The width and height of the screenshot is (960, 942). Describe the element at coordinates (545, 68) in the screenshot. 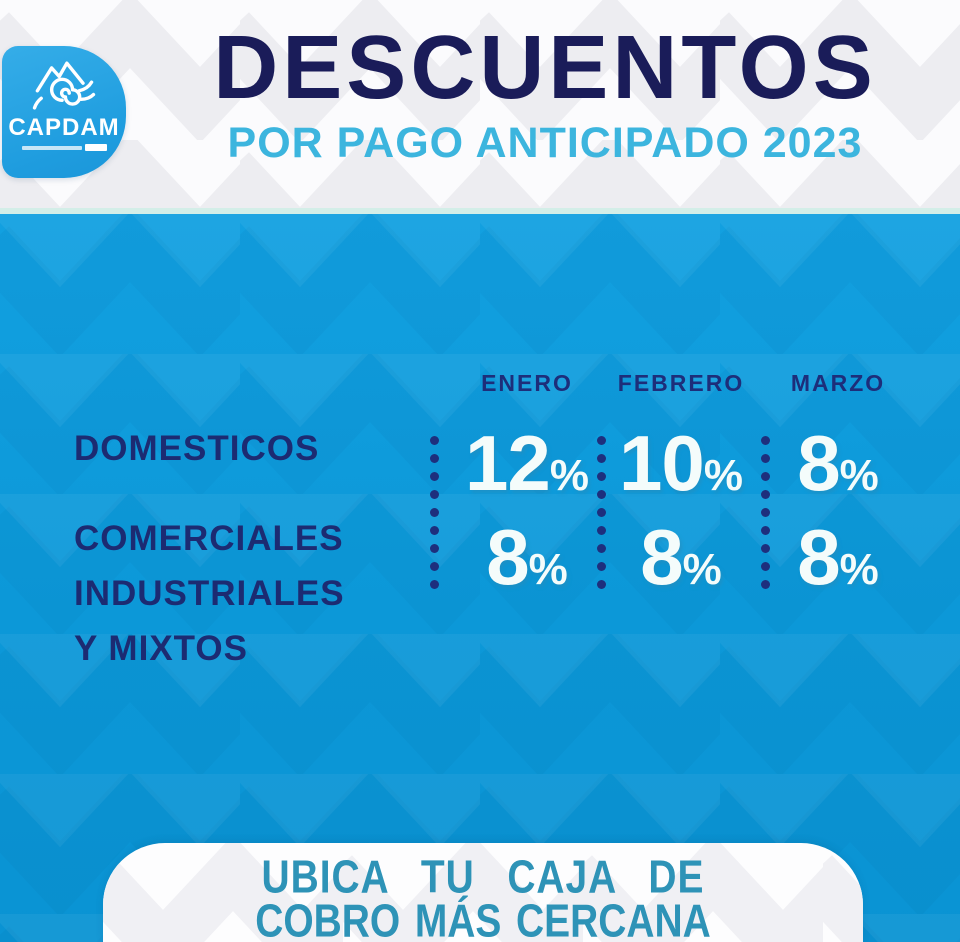

I see `page-title: DESCUENTOS` at that location.